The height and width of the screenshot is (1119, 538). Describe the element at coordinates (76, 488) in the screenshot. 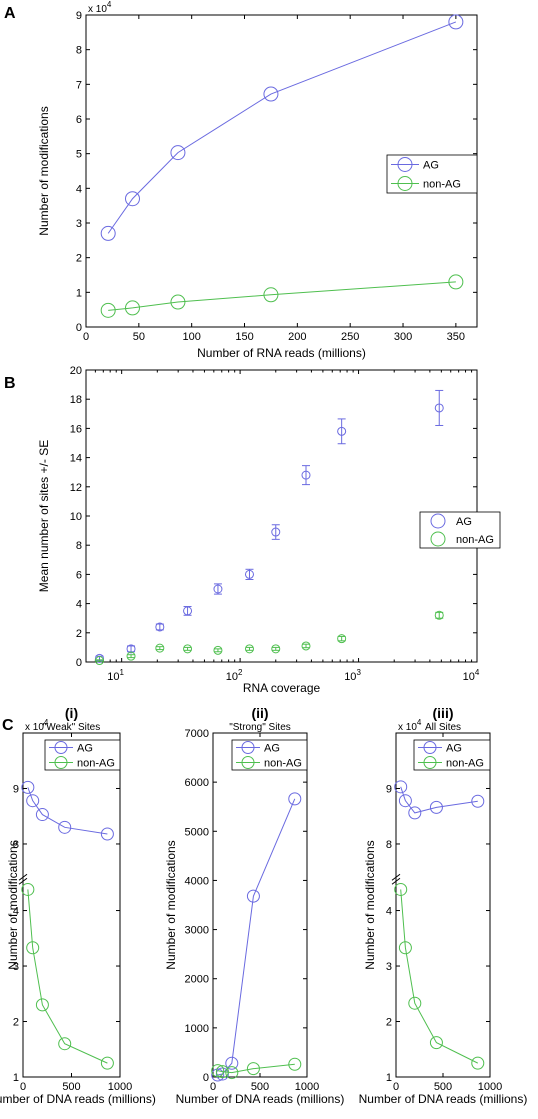

I see `y-tick-label: 12` at that location.